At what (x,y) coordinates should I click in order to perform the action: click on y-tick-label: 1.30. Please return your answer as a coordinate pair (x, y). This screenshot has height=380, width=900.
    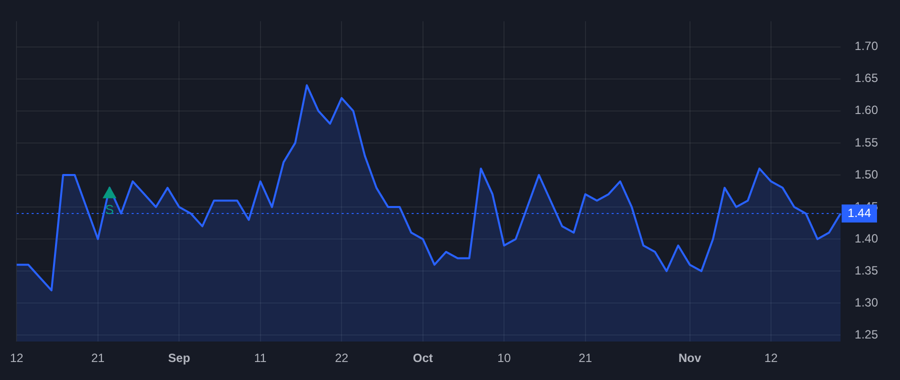
    Looking at the image, I should click on (866, 302).